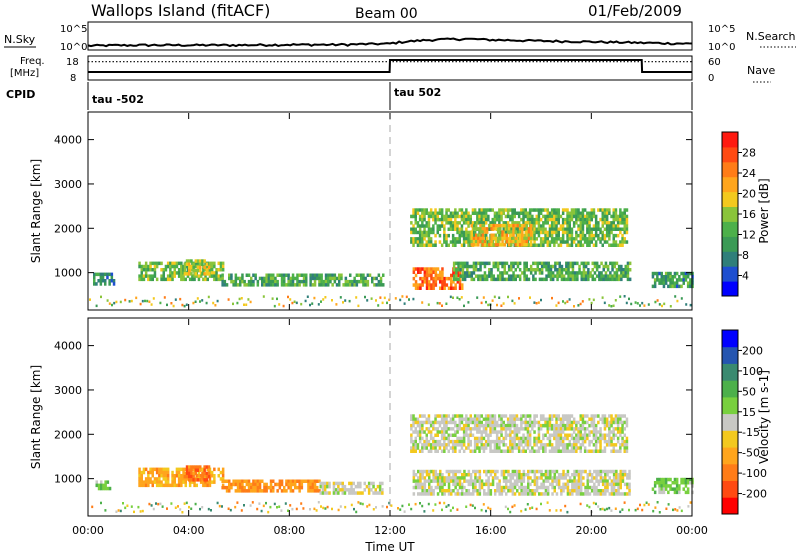  Describe the element at coordinates (730, 456) in the screenshot. I see `colorbar-swatch` at that location.